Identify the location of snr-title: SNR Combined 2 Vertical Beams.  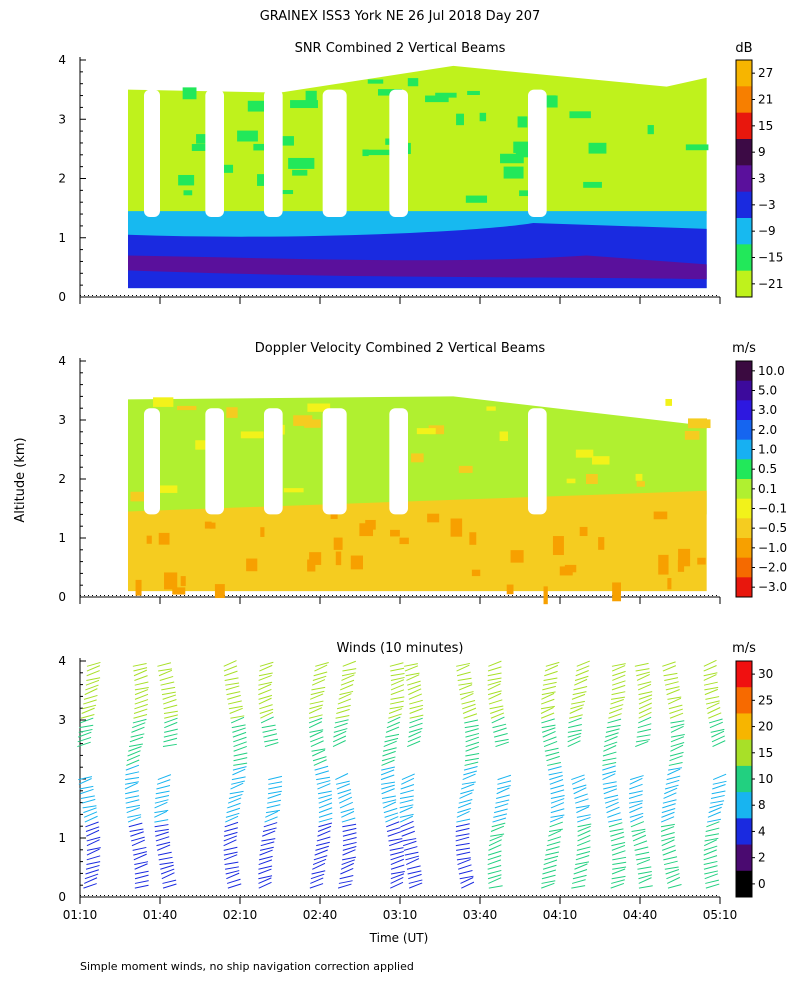
(400, 48).